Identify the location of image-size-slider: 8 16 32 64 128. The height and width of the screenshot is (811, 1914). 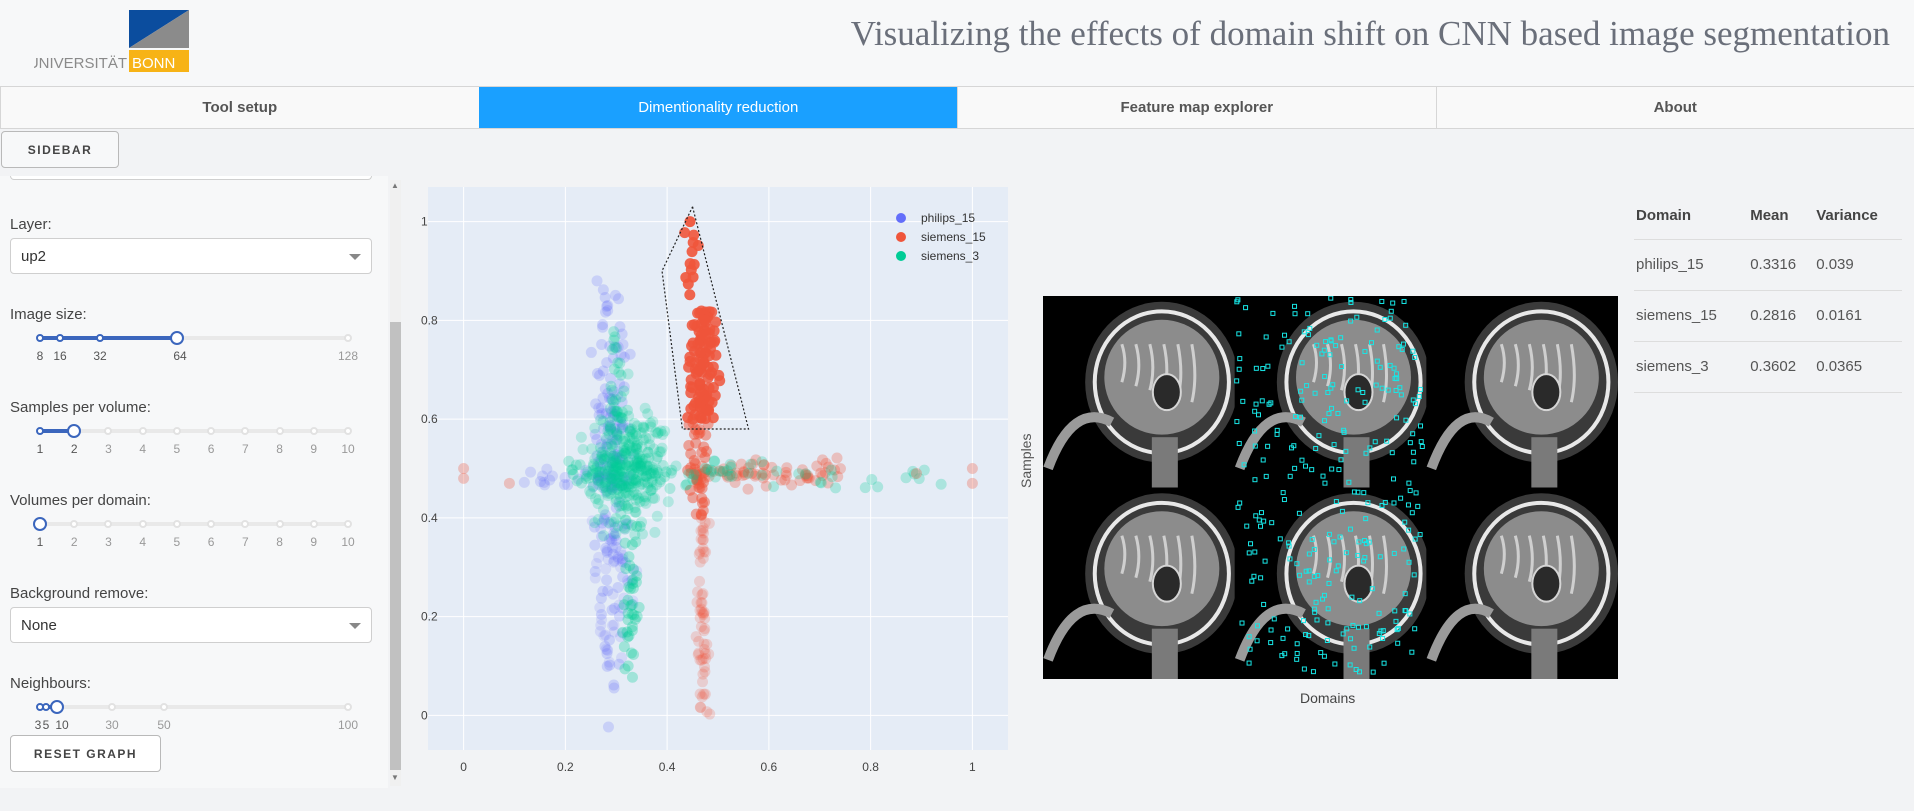
(184, 346).